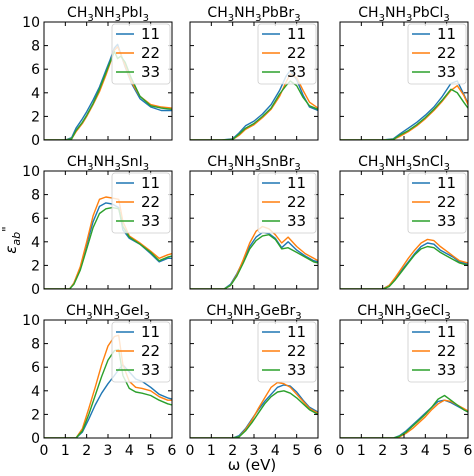 The width and height of the screenshot is (474, 476). I want to click on y-axis-label: εab", so click(11, 239).